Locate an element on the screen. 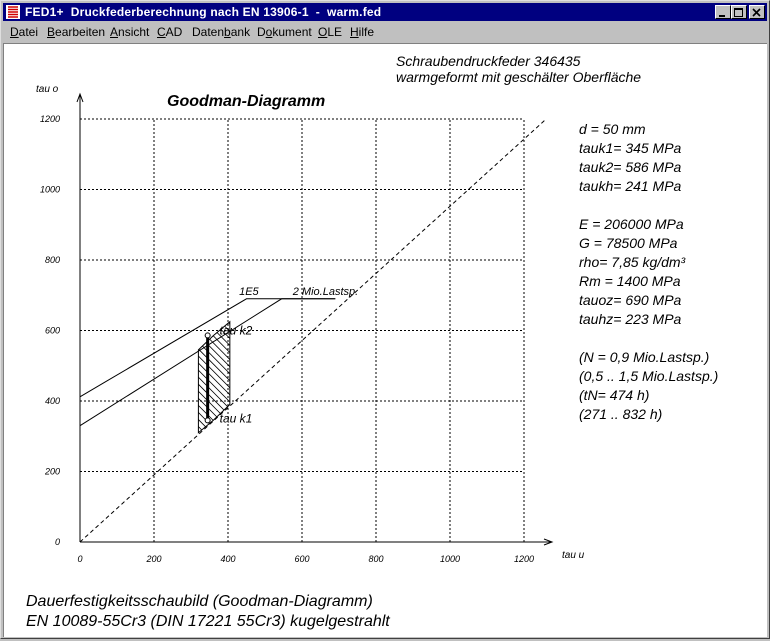 This screenshot has height=641, width=770. menu-datenbank: Datenbank is located at coordinates (221, 32).